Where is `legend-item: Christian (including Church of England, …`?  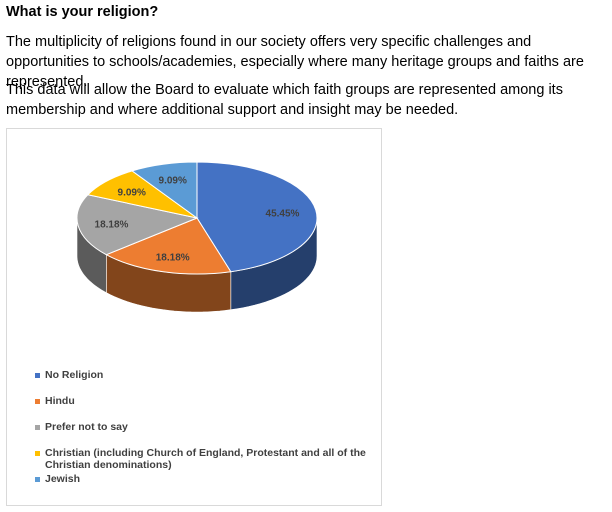 legend-item: Christian (including Church of England, … is located at coordinates (205, 459).